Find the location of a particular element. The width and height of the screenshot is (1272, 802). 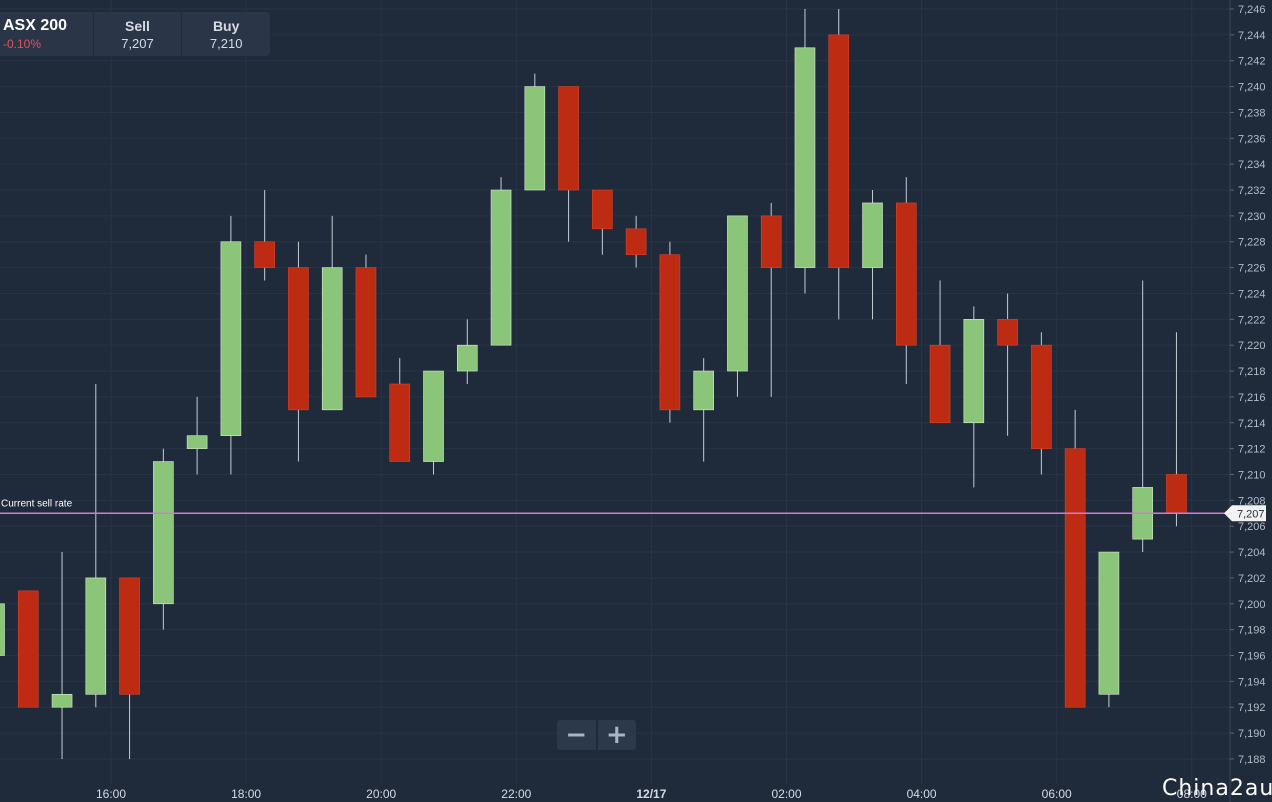

y-tick-label: 7,238 is located at coordinates (1252, 113).